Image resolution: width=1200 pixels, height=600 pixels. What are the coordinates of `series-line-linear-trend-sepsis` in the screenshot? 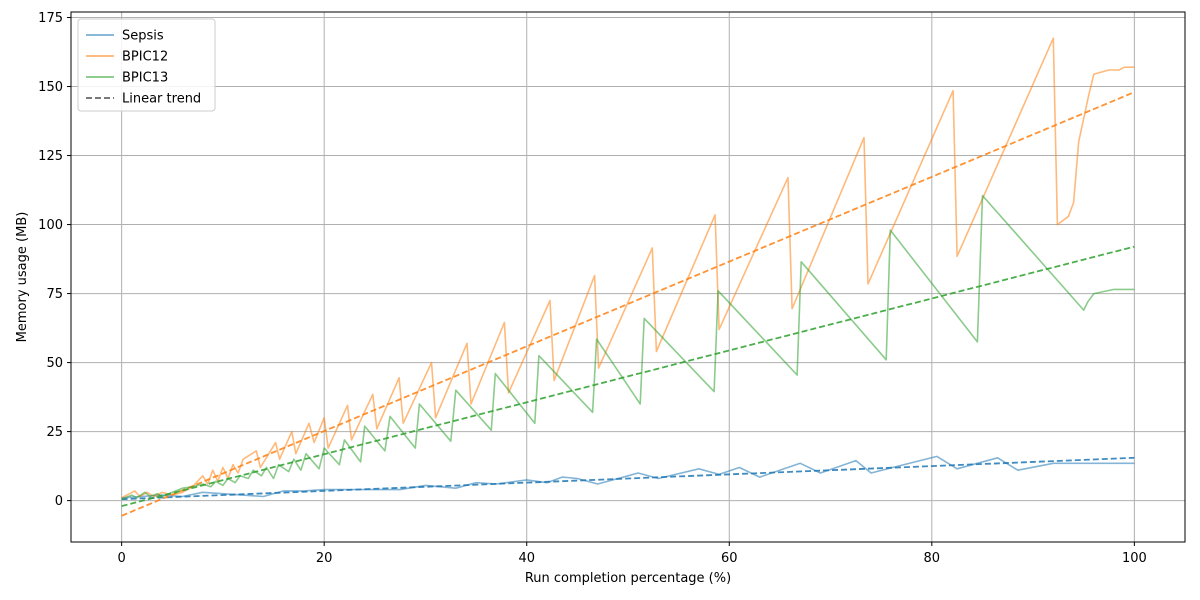 It's located at (628, 478).